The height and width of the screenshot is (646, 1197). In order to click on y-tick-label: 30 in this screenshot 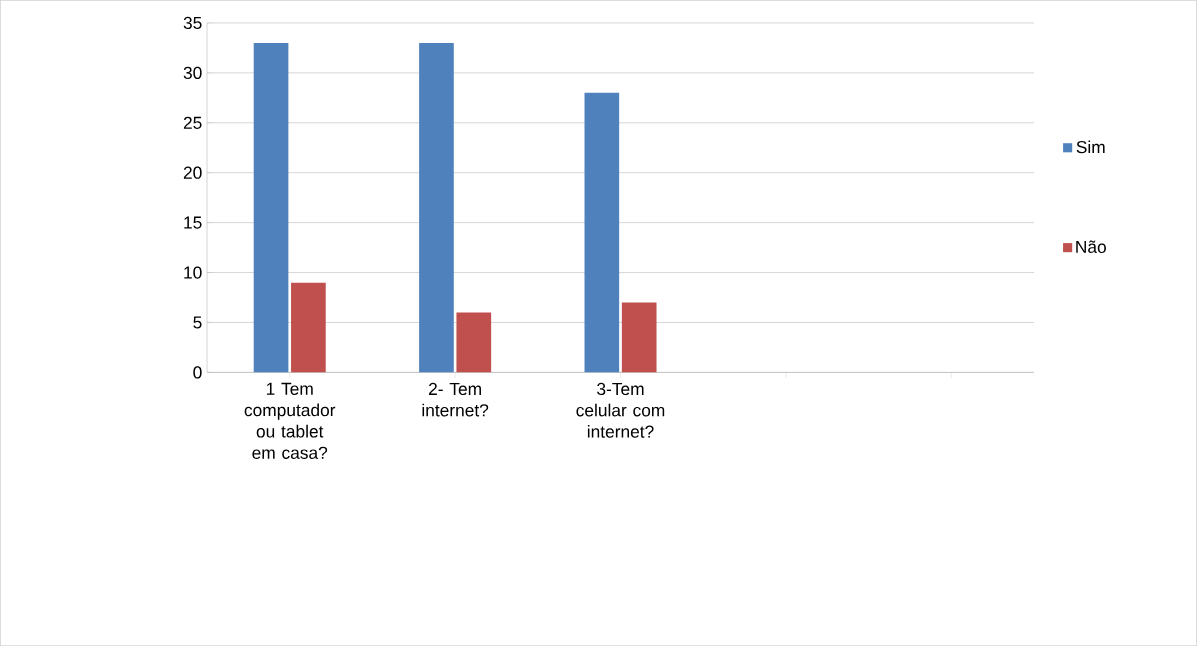, I will do `click(192, 72)`.